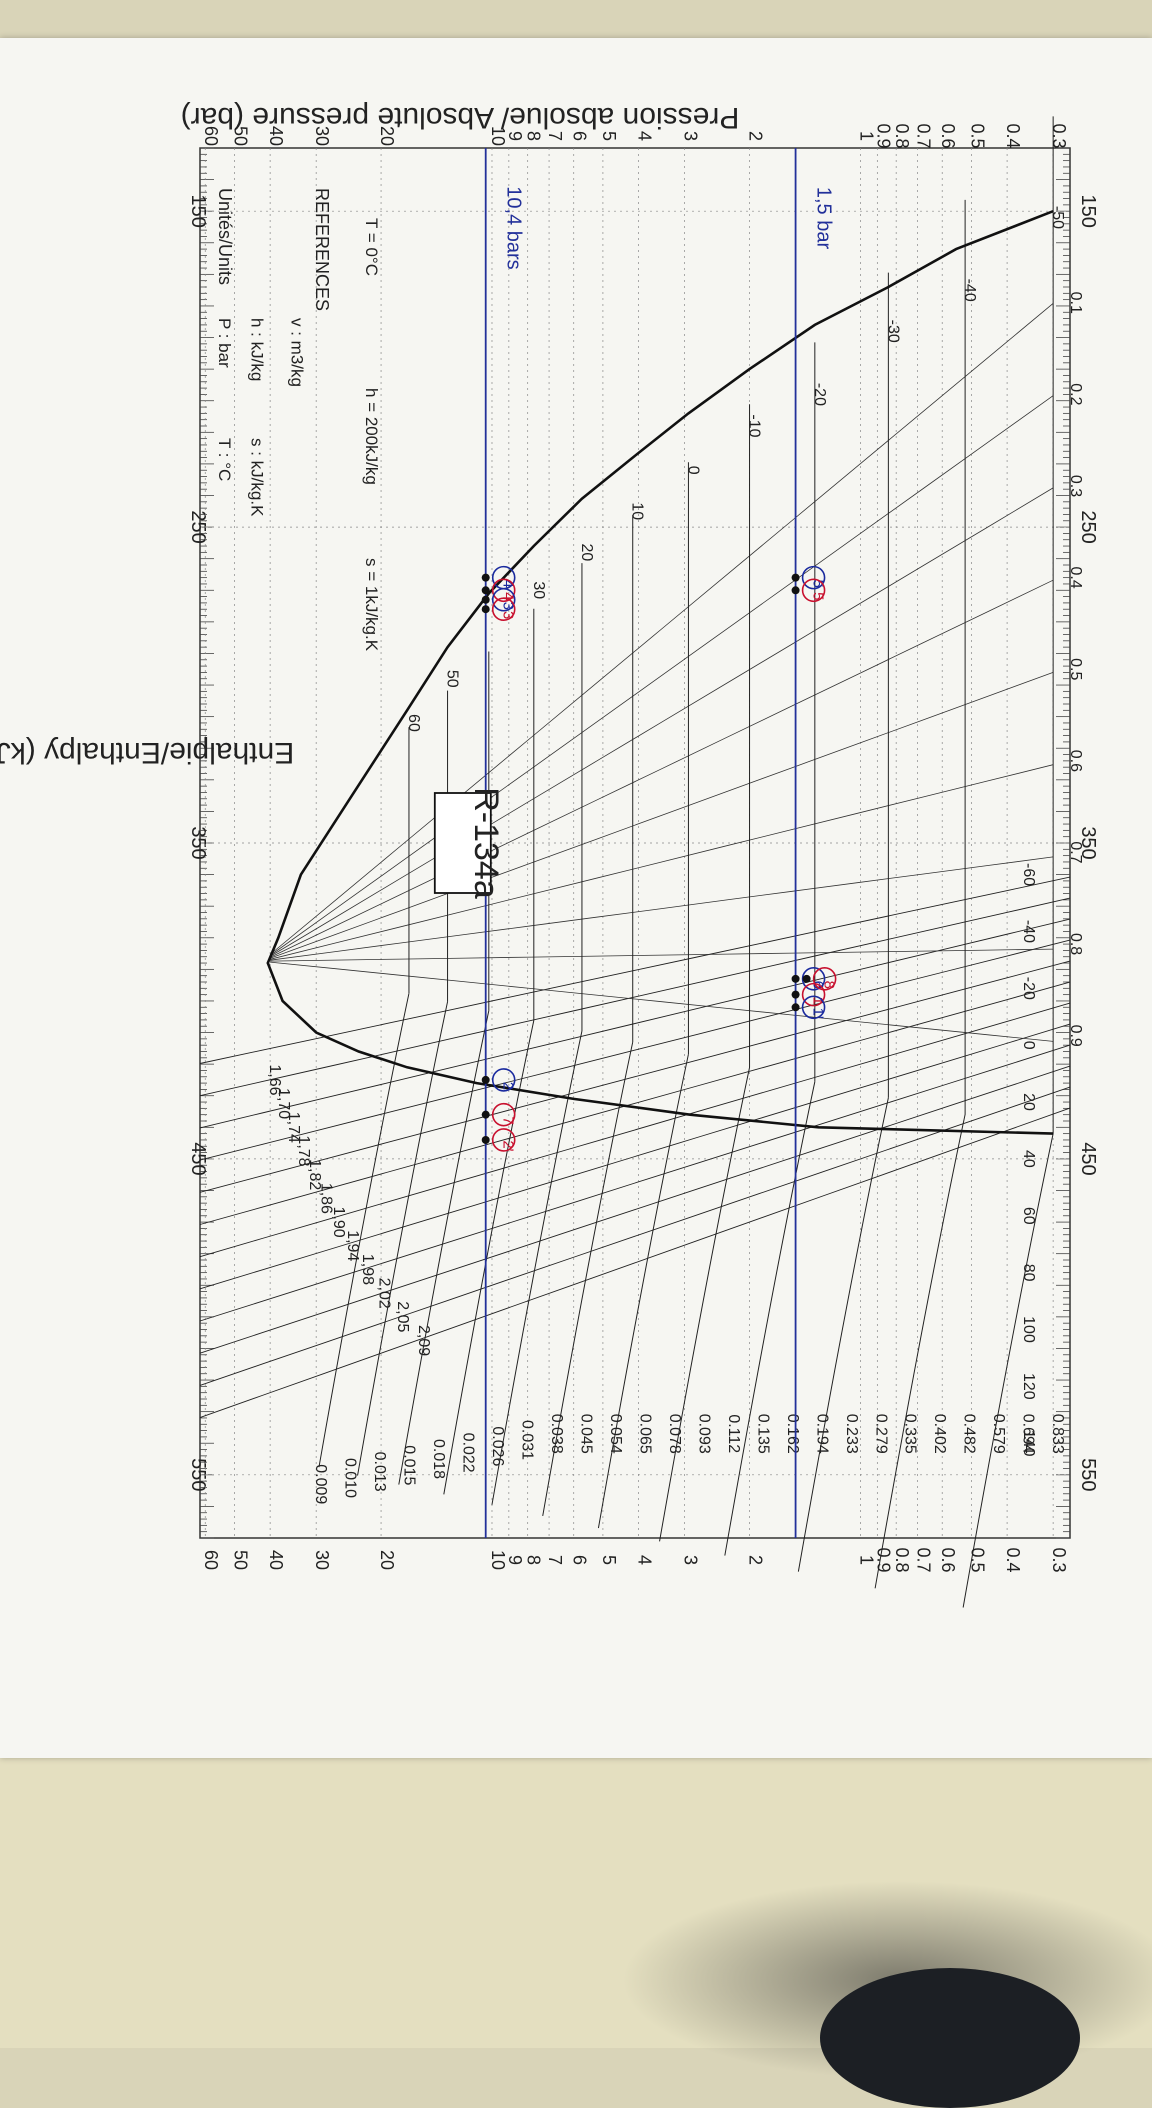  Describe the element at coordinates (338, 1222) in the screenshot. I see `entropy-label: 1,90` at that location.